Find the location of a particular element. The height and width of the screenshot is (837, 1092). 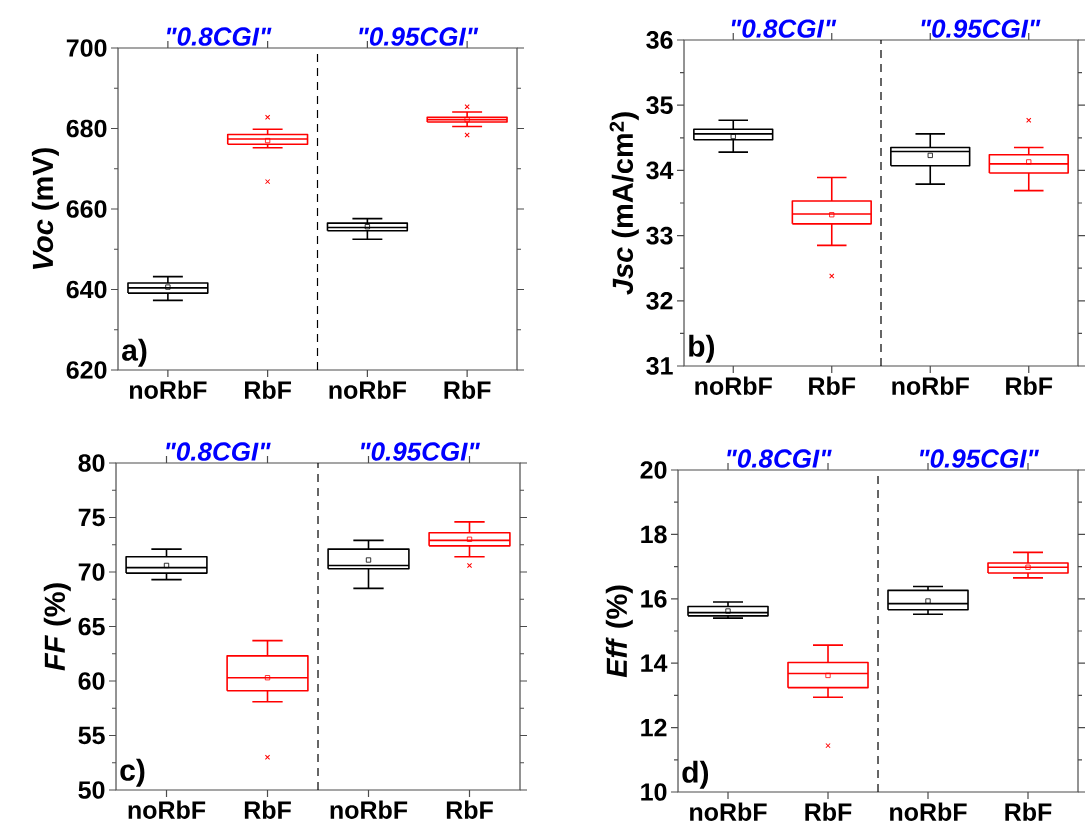

y-tick-label: 65 is located at coordinates (91, 626).